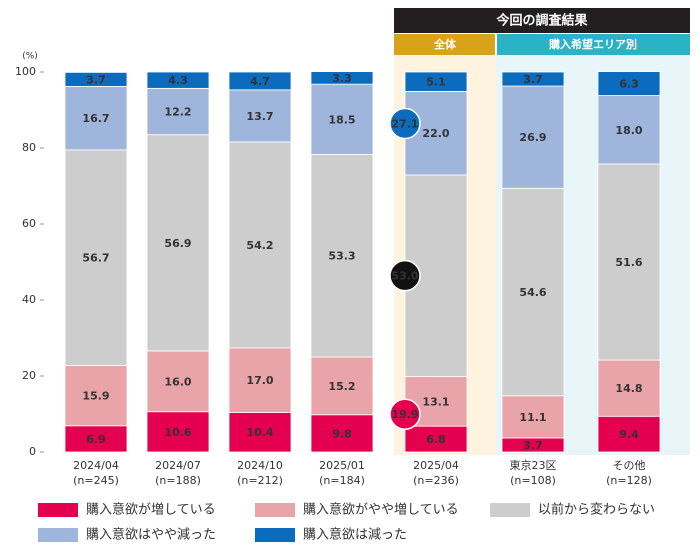 The image size is (700, 550). I want to click on value-label: 15.9, so click(95, 396).